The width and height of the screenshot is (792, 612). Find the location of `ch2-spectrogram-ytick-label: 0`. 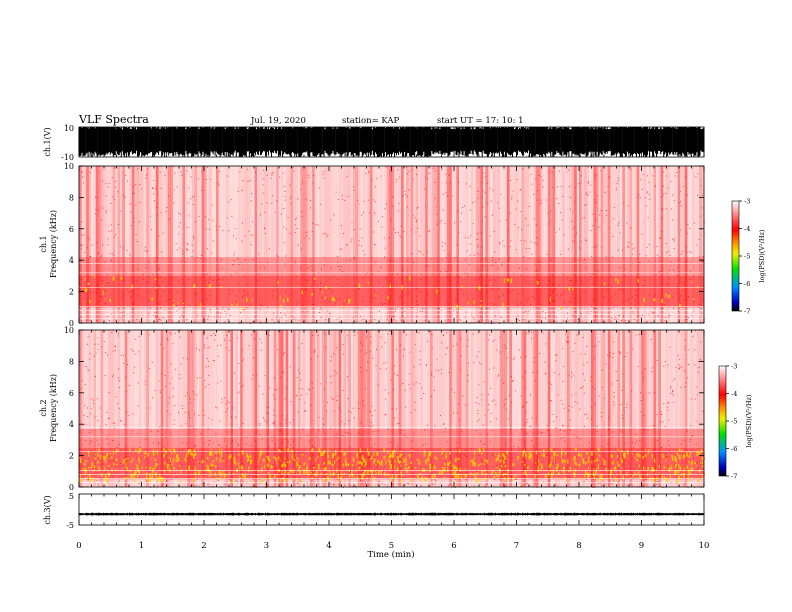

ch2-spectrogram-ytick-label: 0 is located at coordinates (71, 487).